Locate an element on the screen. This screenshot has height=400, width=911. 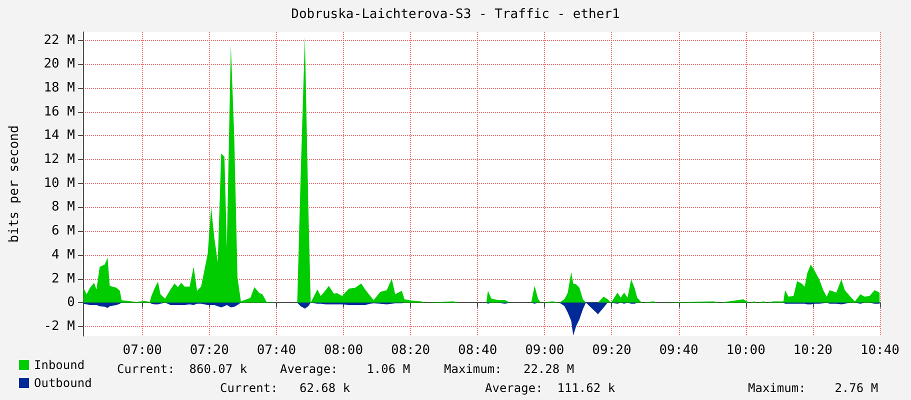
text: Average: 1.06 M is located at coordinates (345, 369).